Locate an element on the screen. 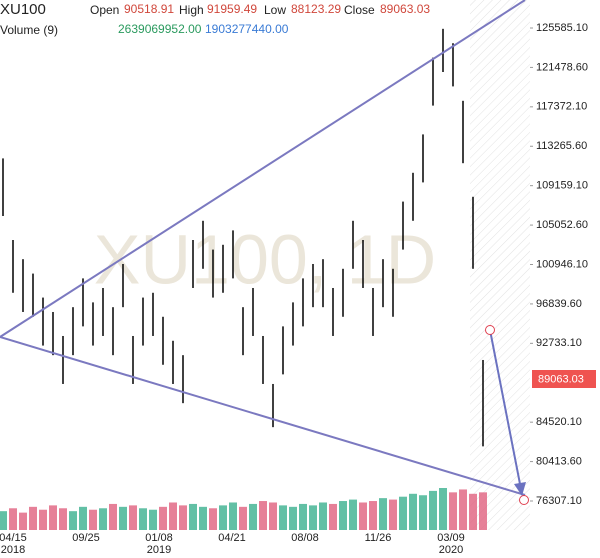  value: 89063.03 is located at coordinates (405, 9).